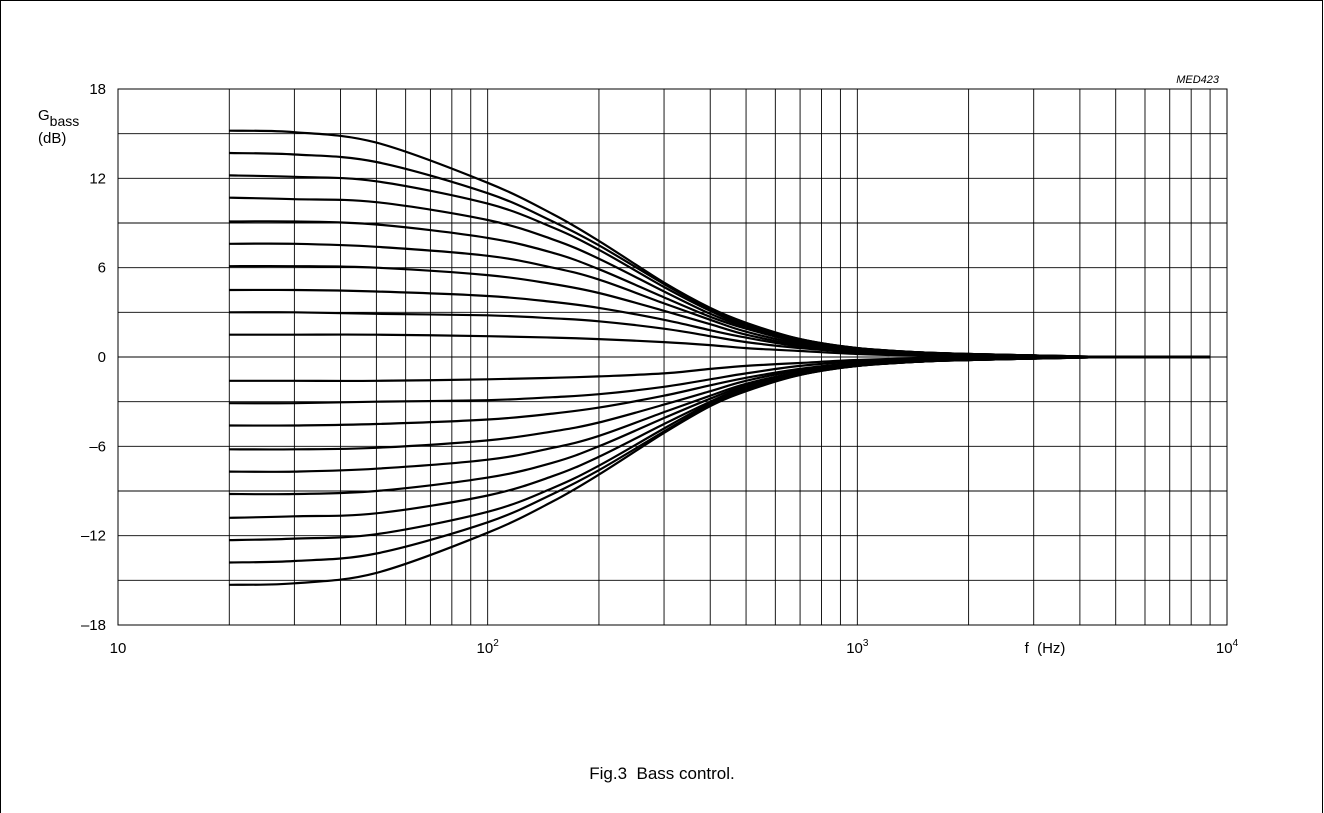 The image size is (1324, 813). What do you see at coordinates (1198, 80) in the screenshot?
I see `figure-id-label: MED423` at bounding box center [1198, 80].